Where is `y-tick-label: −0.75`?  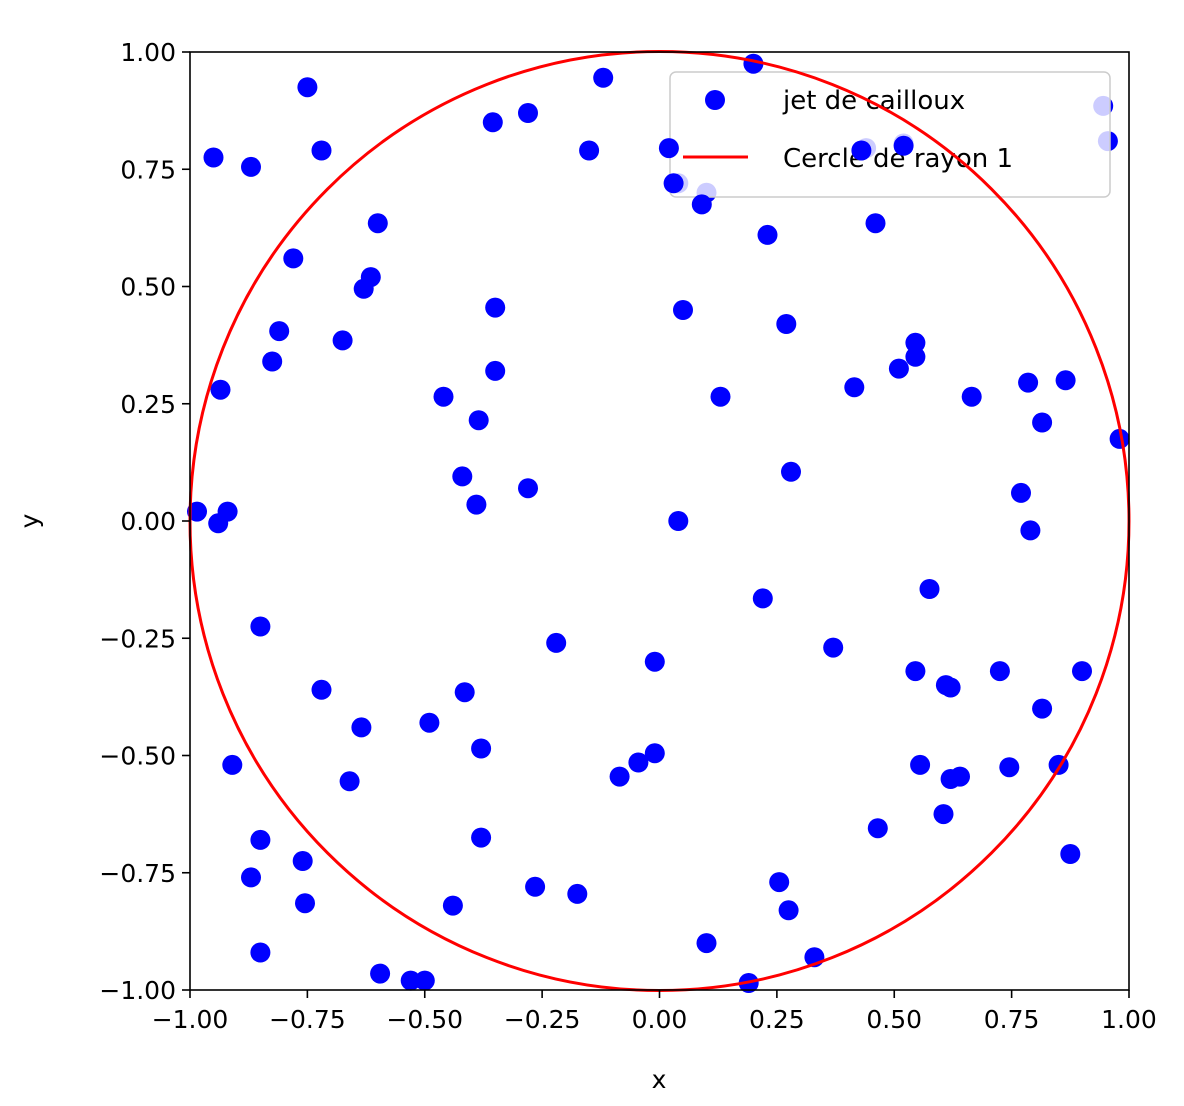 y-tick-label: −0.75 is located at coordinates (137, 873).